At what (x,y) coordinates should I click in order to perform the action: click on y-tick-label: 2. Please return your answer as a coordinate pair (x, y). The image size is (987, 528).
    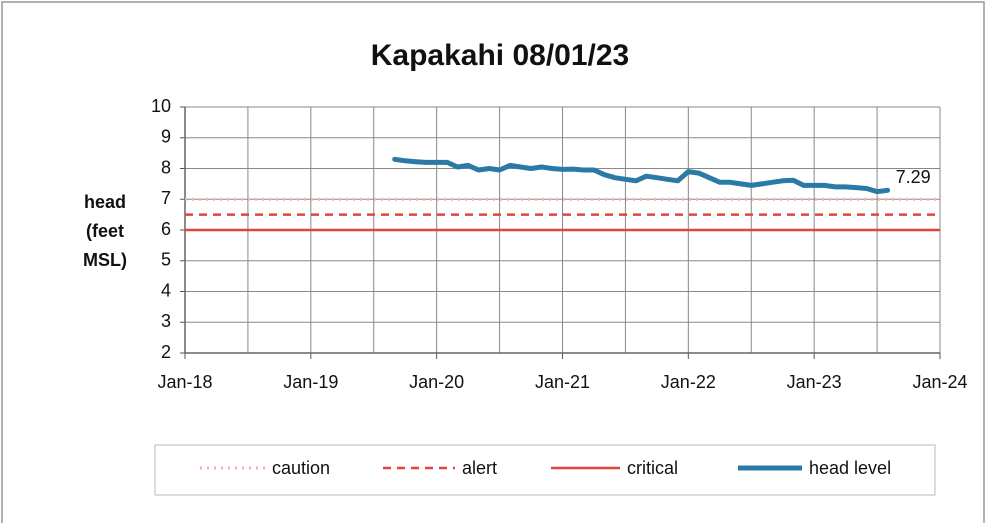
    Looking at the image, I should click on (166, 352).